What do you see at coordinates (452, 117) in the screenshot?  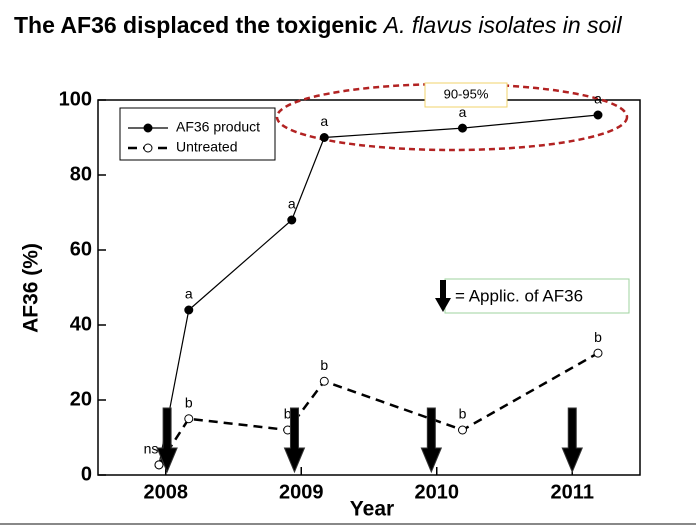 I see `highlight-ellipse` at bounding box center [452, 117].